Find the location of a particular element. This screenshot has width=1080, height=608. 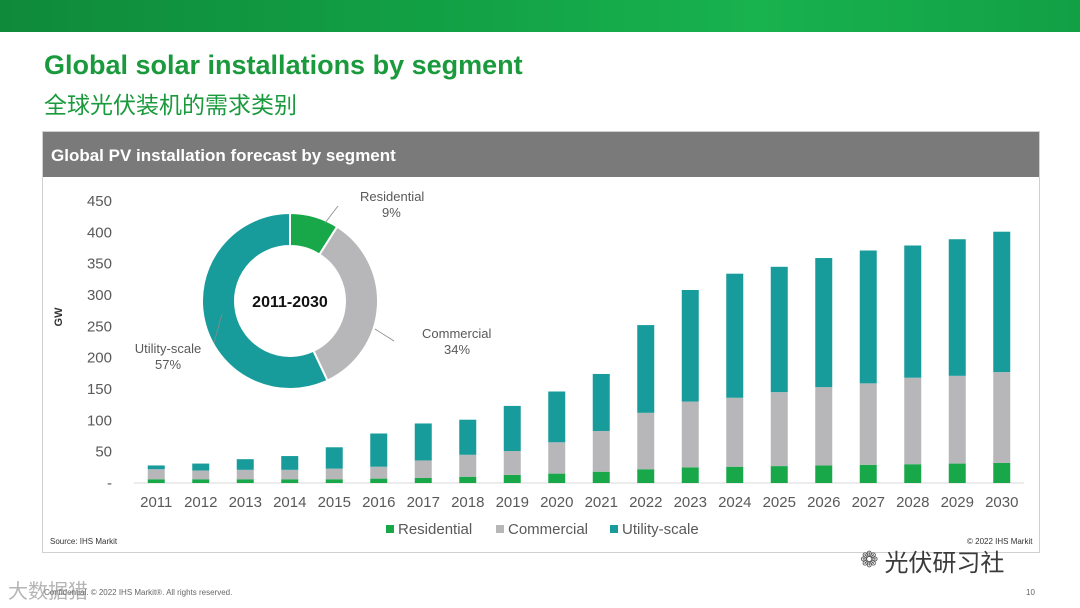

bar-residential-2021 is located at coordinates (601, 477).